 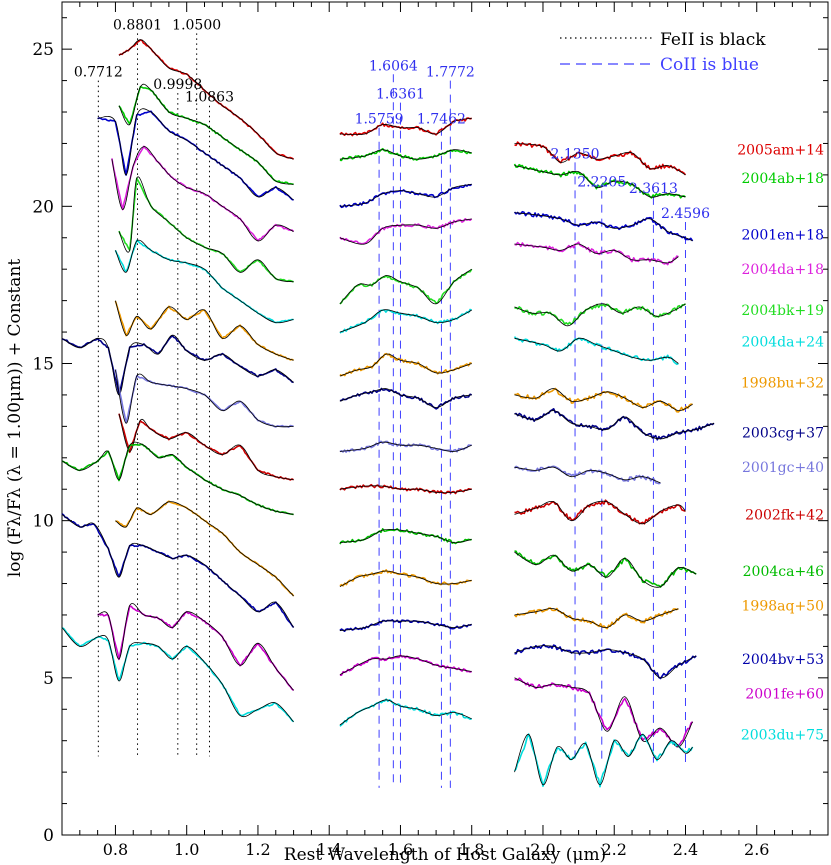 I want to click on spectrum-model-1998bu+32, so click(x=405, y=365).